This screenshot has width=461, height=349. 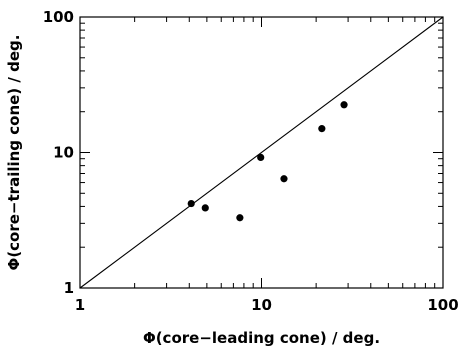 I want to click on y-tick-labels: 1 10 100, so click(x=58, y=152).